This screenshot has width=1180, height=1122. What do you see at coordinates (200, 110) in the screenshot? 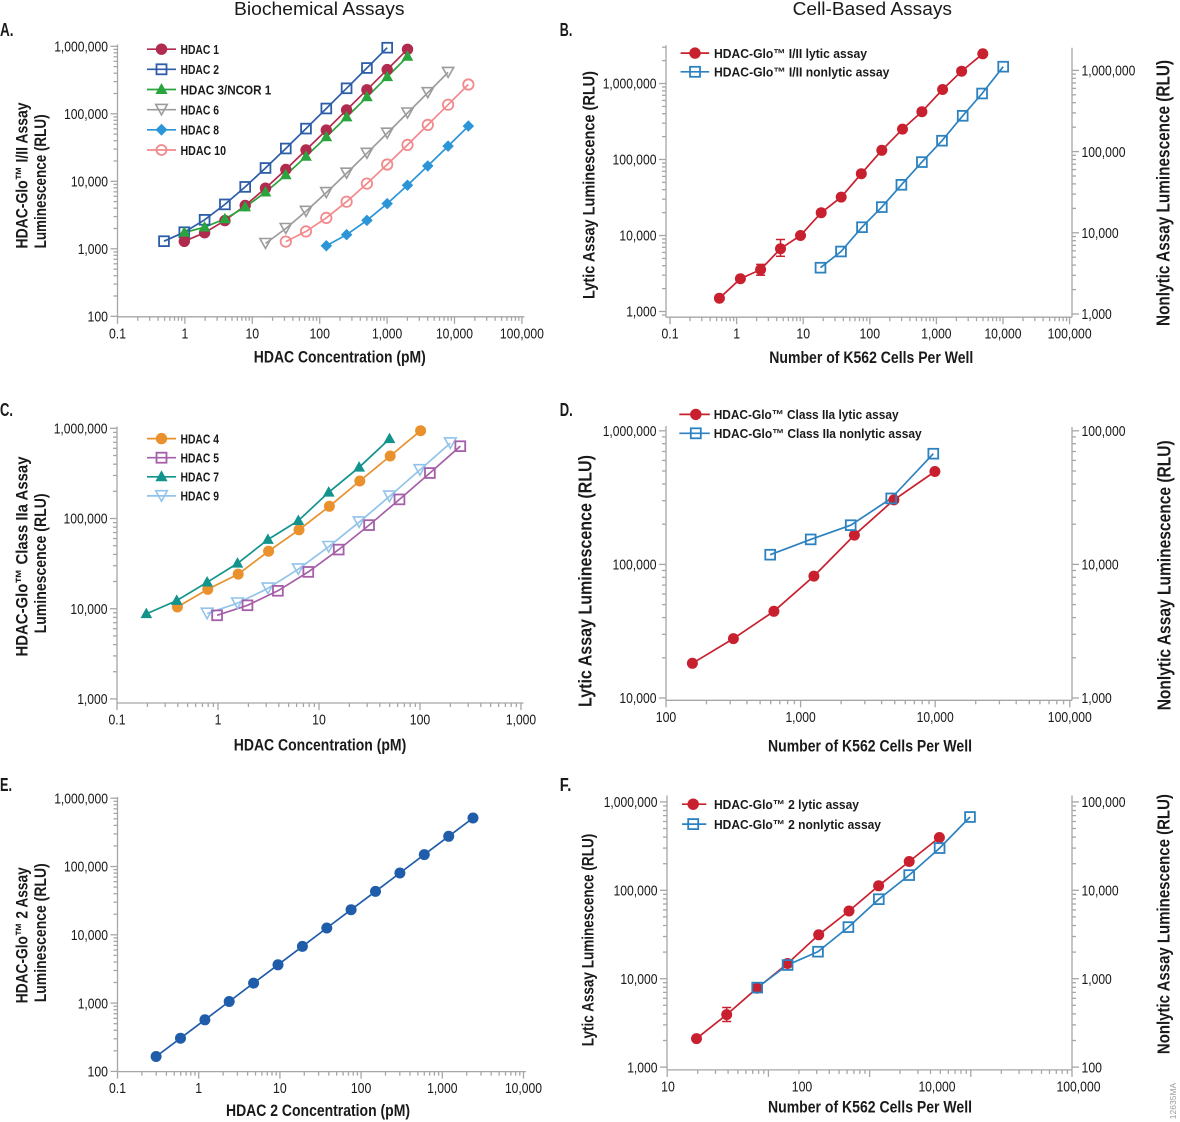
I see `svg-text: HDAC 6` at bounding box center [200, 110].